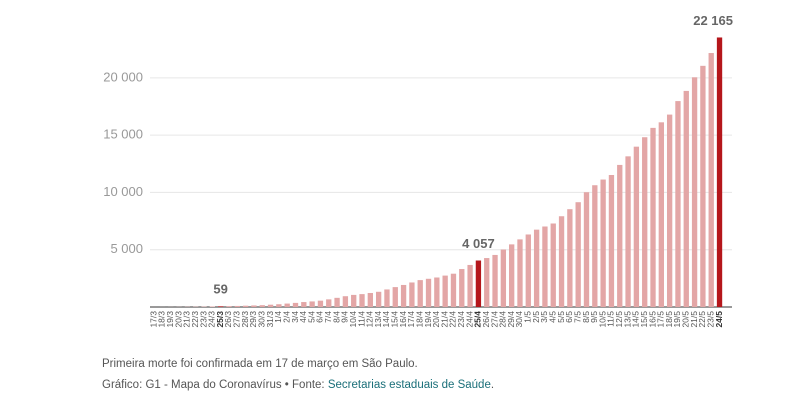 This screenshot has height=418, width=797. I want to click on x-tick-label: 24/3, so click(212, 319).